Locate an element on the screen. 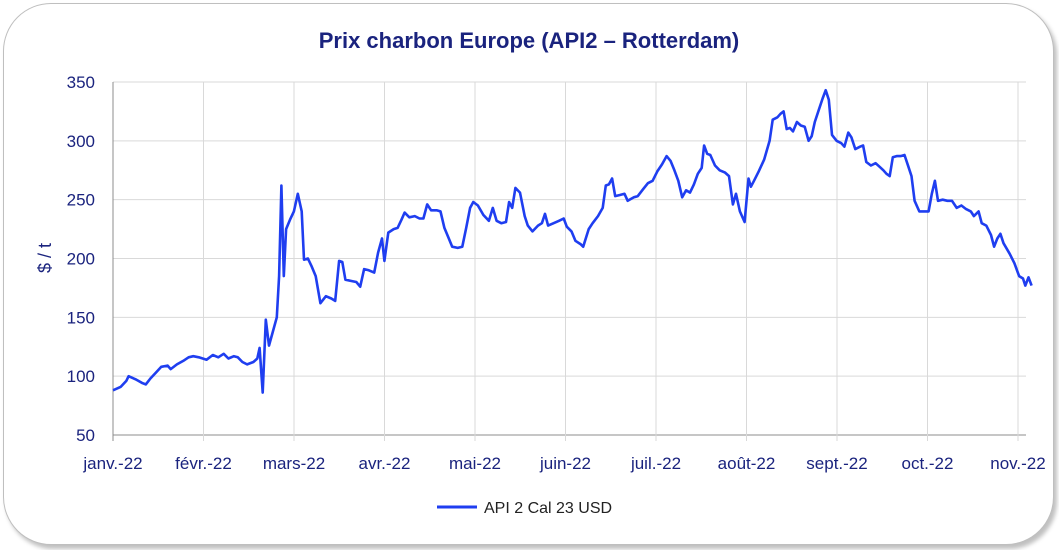  y-tick-label: 200 is located at coordinates (81, 259).